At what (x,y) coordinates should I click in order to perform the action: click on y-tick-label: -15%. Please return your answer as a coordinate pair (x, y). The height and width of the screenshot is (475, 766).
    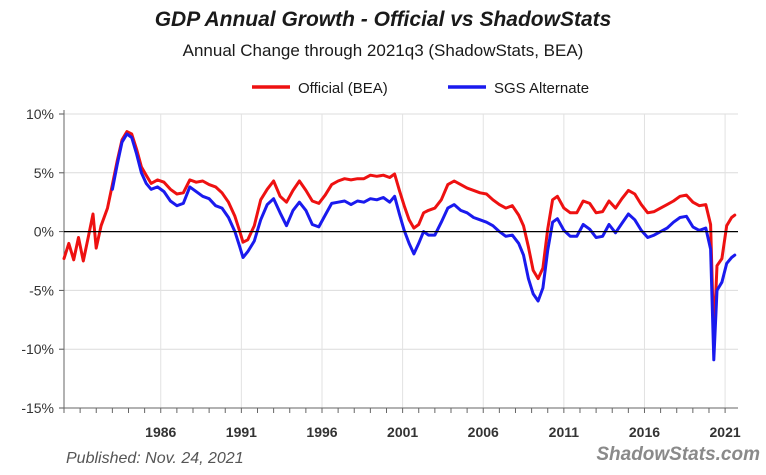
    Looking at the image, I should click on (37, 408).